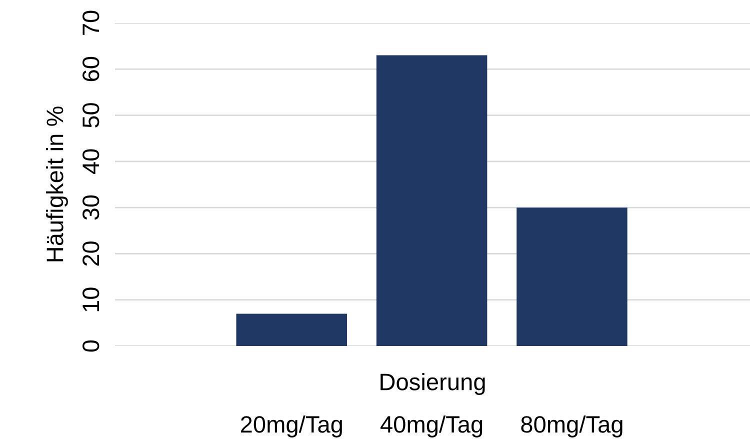 The image size is (750, 439). What do you see at coordinates (91, 346) in the screenshot?
I see `y-tick-label: 0` at bounding box center [91, 346].